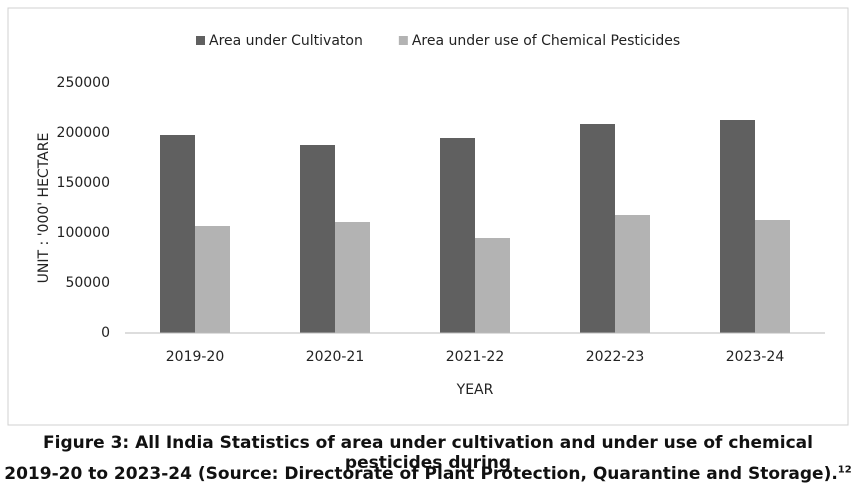  Describe the element at coordinates (755, 357) in the screenshot. I see `x-tick-label: 2023-24` at that location.